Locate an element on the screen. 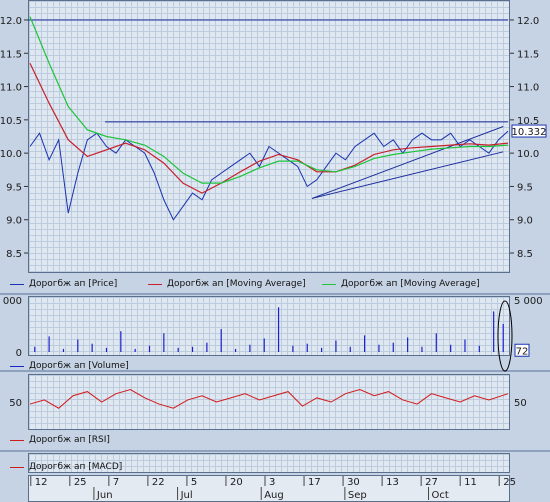 Image resolution: width=550 pixels, height=502 pixels. legend-macd-label: Дорогбж ап [MACD] is located at coordinates (76, 467).